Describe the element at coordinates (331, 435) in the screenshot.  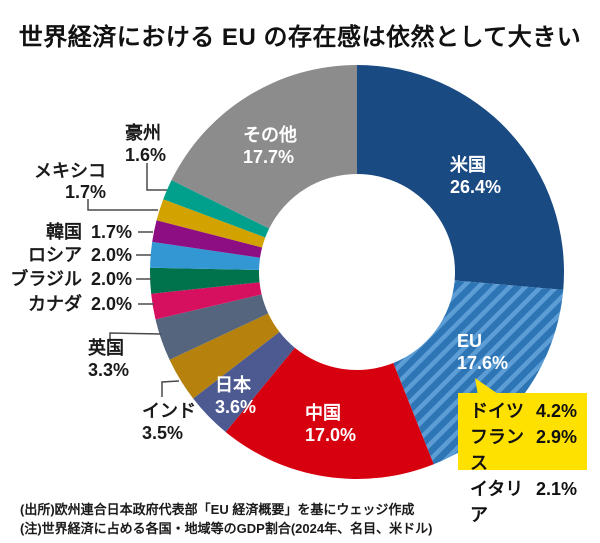
I see `segment-value: 17.0%` at that location.